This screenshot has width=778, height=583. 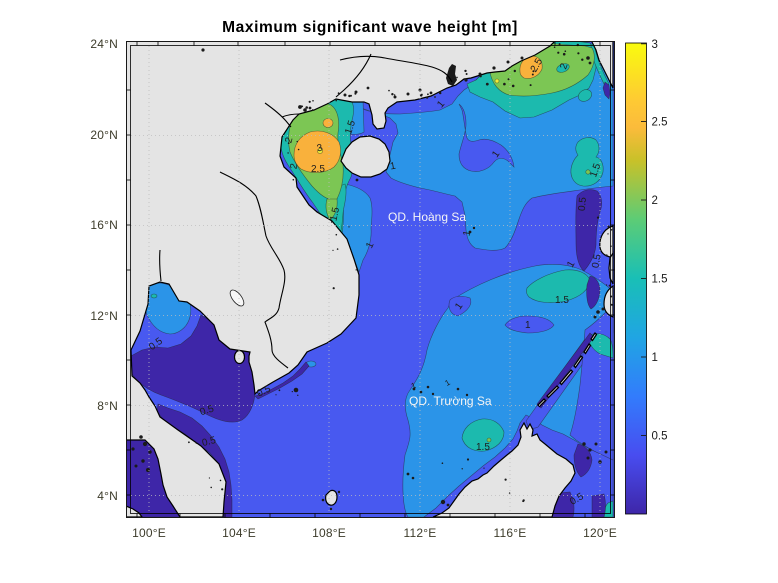 I want to click on svg-text: 8°N, so click(x=107, y=406).